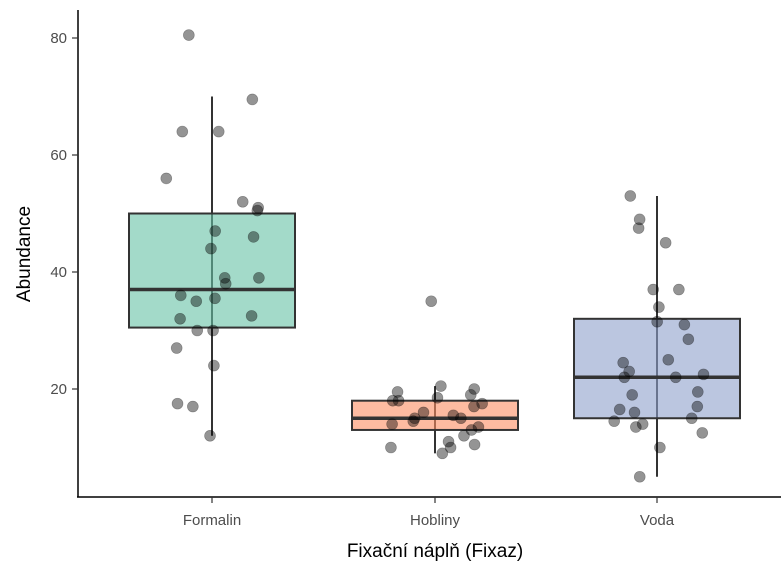 This screenshot has width=781, height=565. I want to click on y-tick-label: 20, so click(58, 389).